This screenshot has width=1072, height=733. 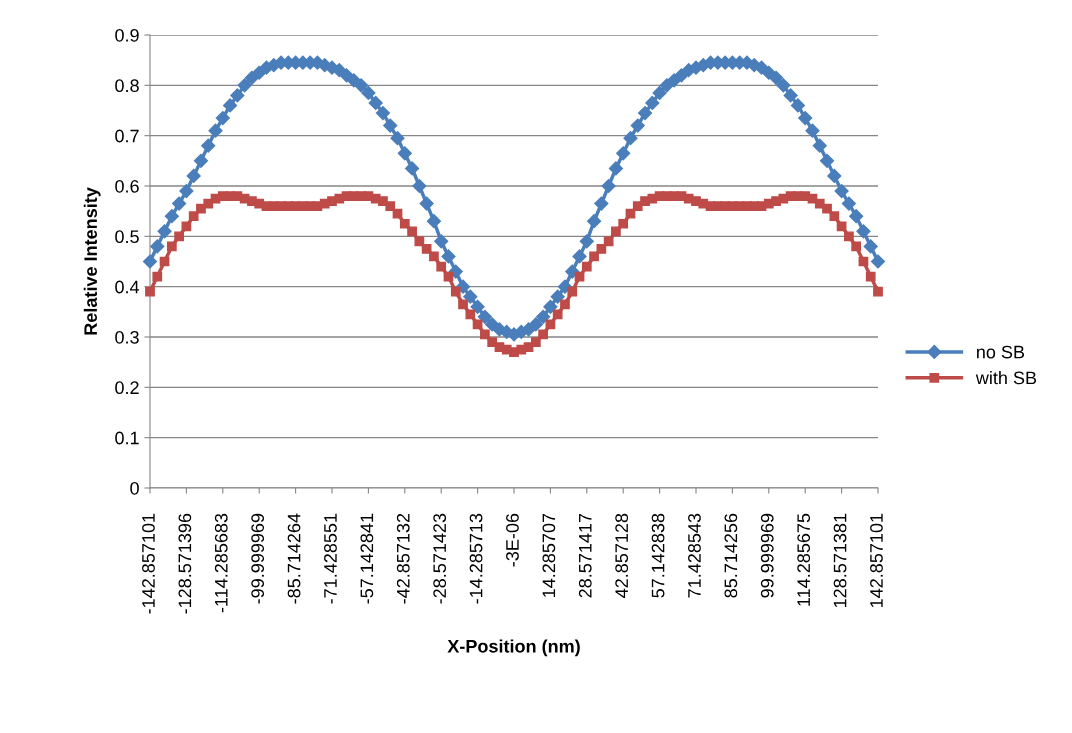 I want to click on y-tick-label: 0.8, so click(x=127, y=86).